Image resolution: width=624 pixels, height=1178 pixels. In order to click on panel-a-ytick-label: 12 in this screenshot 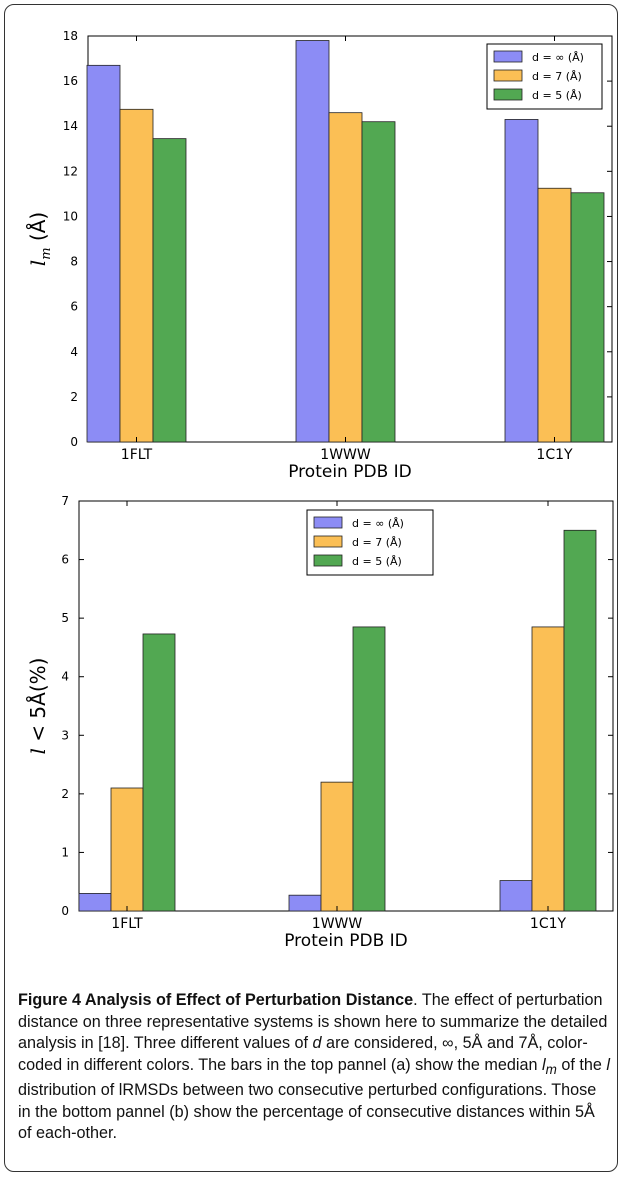, I will do `click(70, 171)`.